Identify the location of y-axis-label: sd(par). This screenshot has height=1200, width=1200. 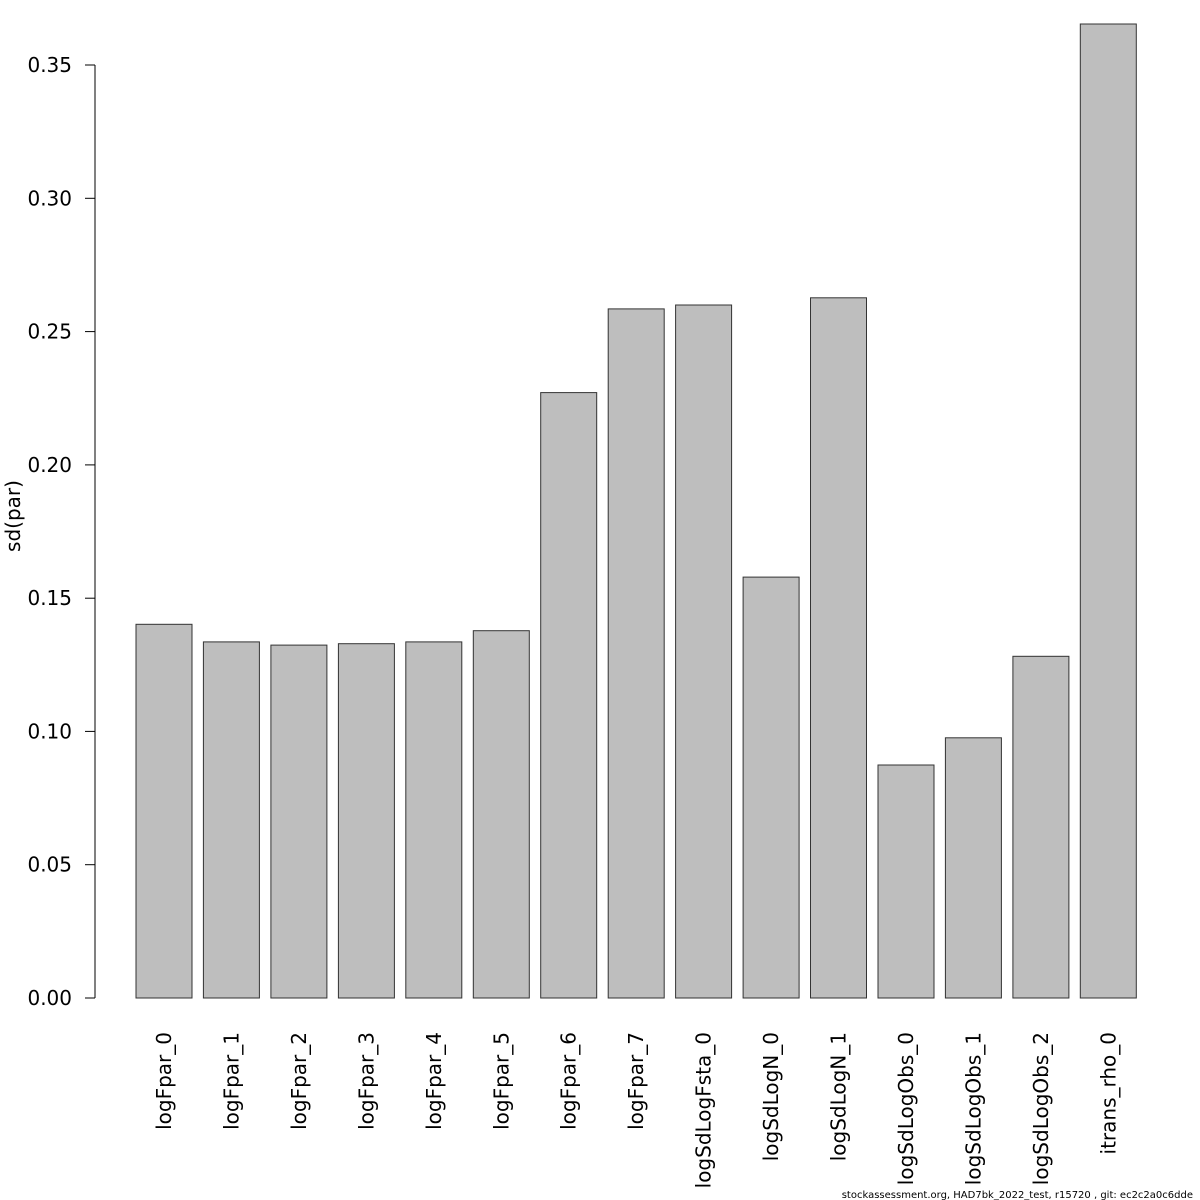
(13, 516).